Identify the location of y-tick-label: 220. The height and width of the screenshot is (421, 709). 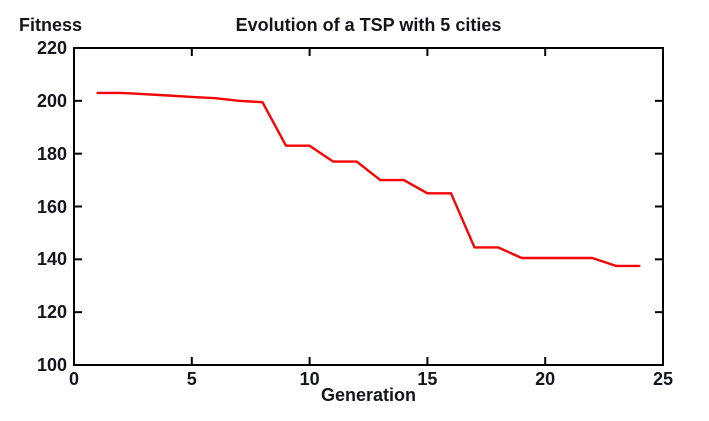
(51, 48).